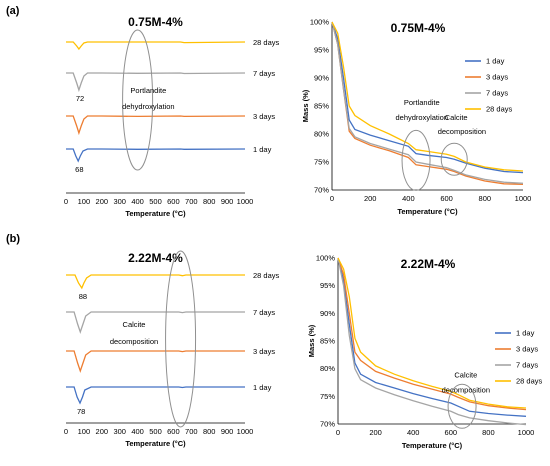 The image size is (550, 466). What do you see at coordinates (311, 340) in the screenshot?
I see `y-axis-title: Mass (%)` at bounding box center [311, 340].